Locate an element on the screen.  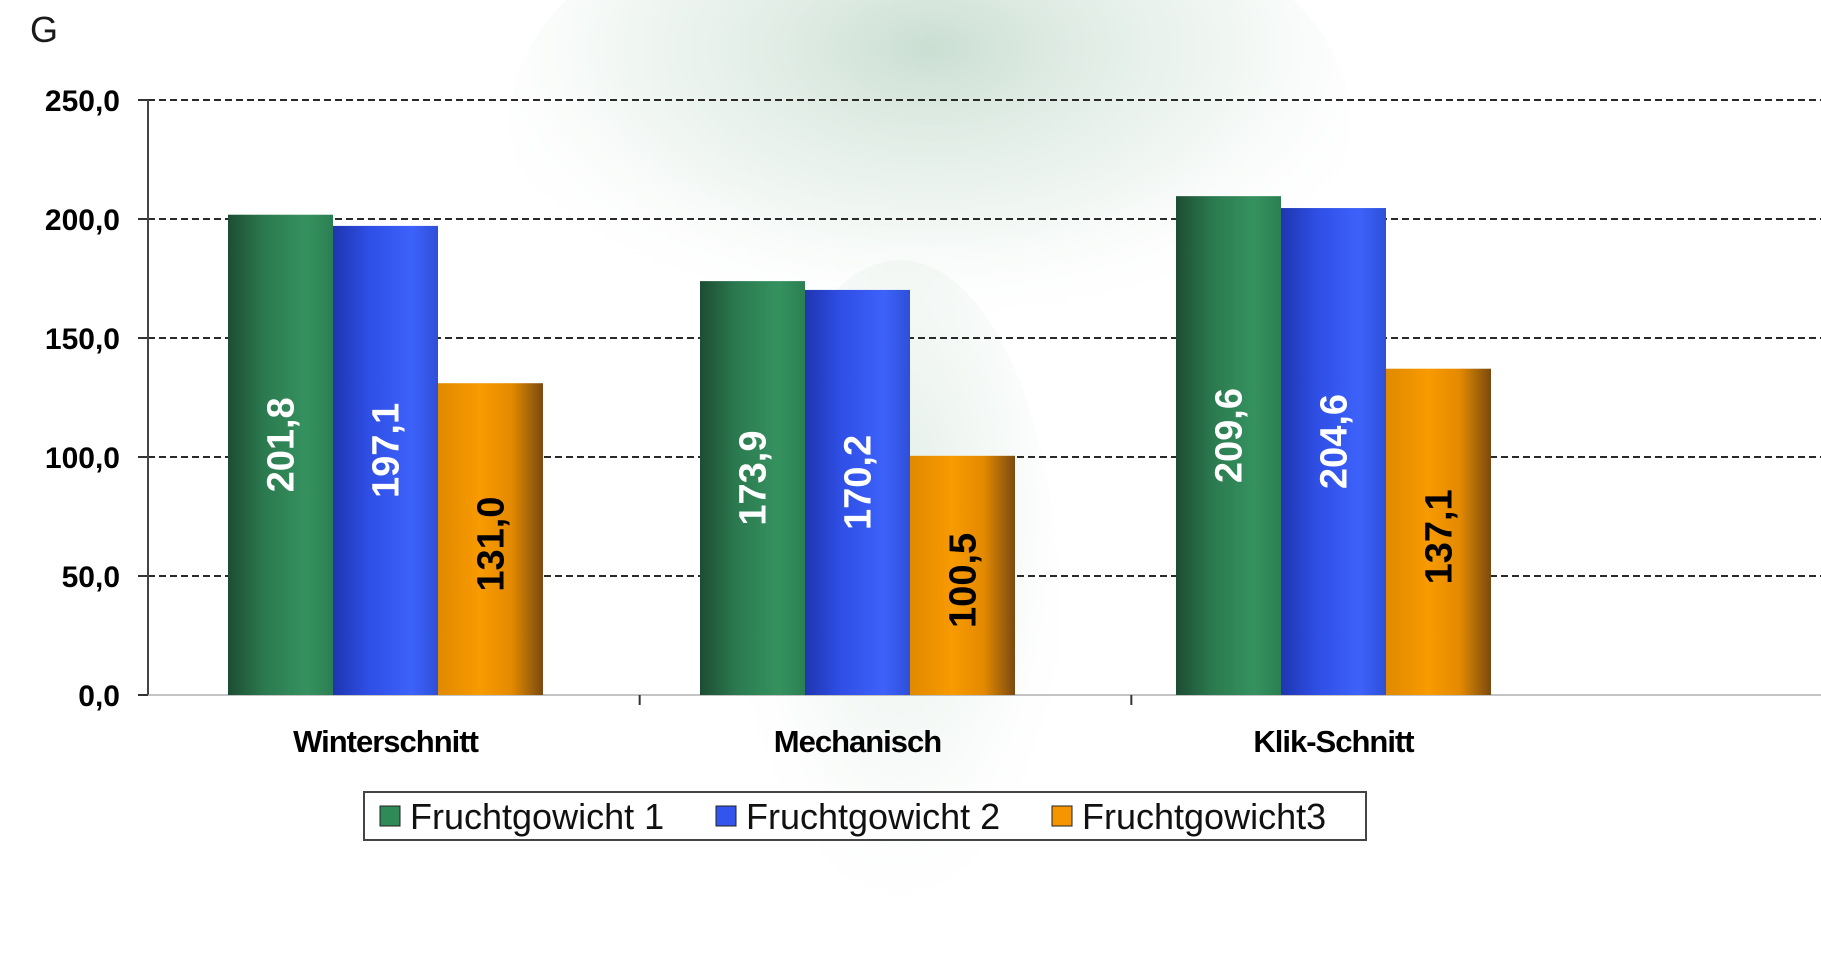
y-tick-label: 200,0 is located at coordinates (82, 220).